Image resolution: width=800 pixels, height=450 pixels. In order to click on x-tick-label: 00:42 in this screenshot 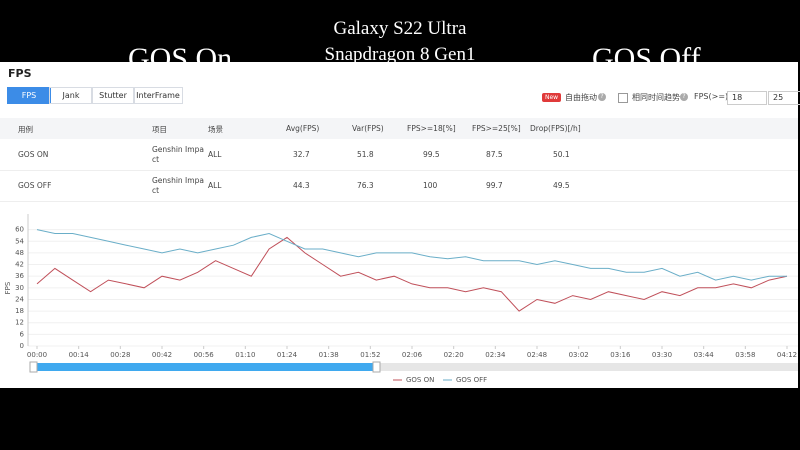, I will do `click(162, 355)`.